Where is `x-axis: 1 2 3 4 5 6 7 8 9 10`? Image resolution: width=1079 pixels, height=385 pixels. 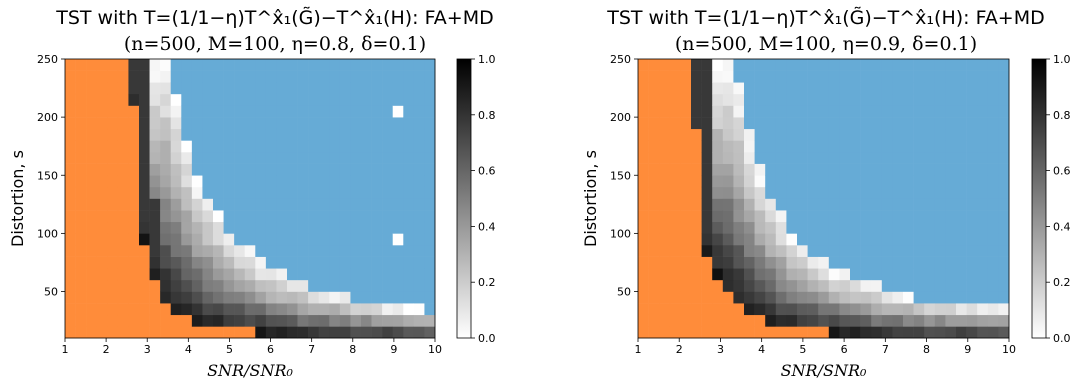 x-axis: 1 2 3 4 5 6 7 8 9 10 is located at coordinates (826, 347).